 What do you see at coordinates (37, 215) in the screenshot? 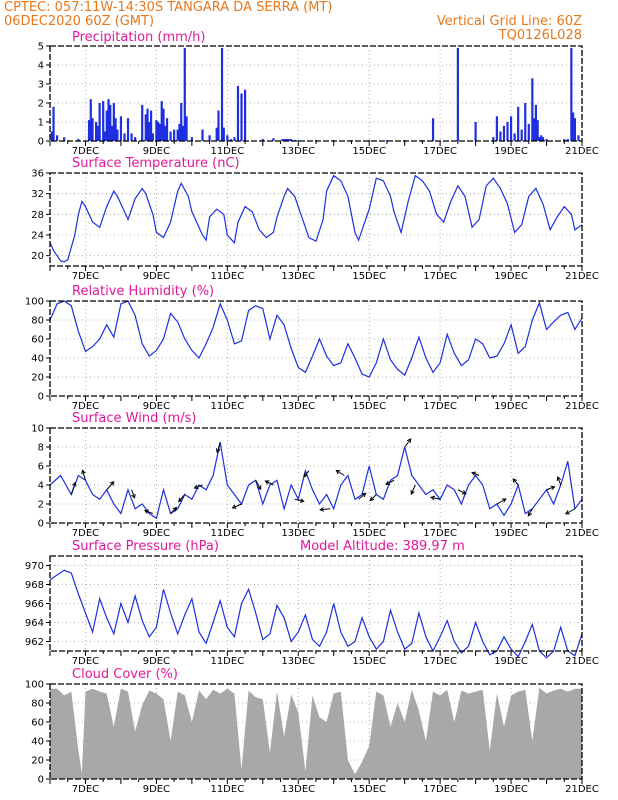
I see `y-tick-label: 28` at bounding box center [37, 215].